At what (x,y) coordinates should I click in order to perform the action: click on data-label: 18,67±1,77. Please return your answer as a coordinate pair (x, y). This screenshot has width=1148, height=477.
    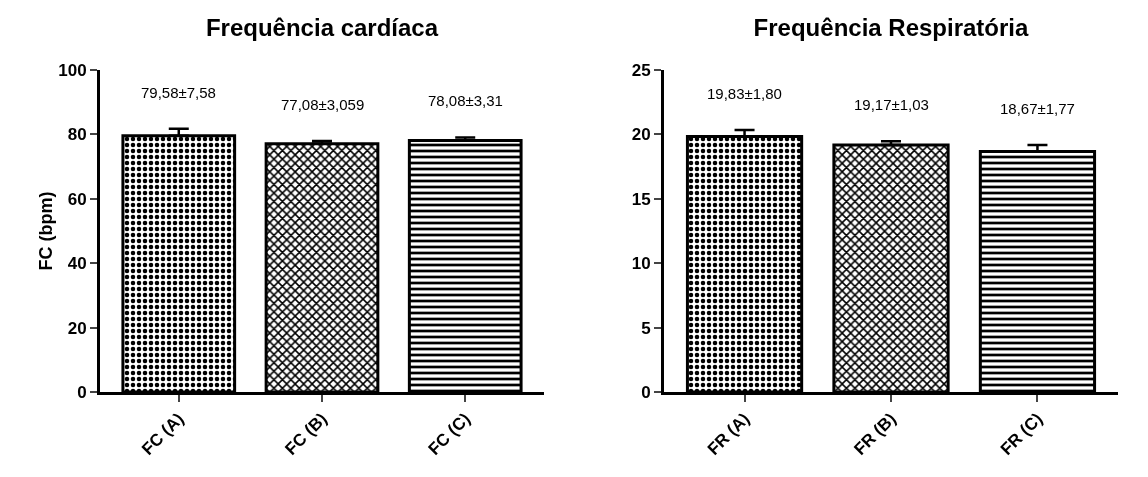
    Looking at the image, I should click on (1037, 108).